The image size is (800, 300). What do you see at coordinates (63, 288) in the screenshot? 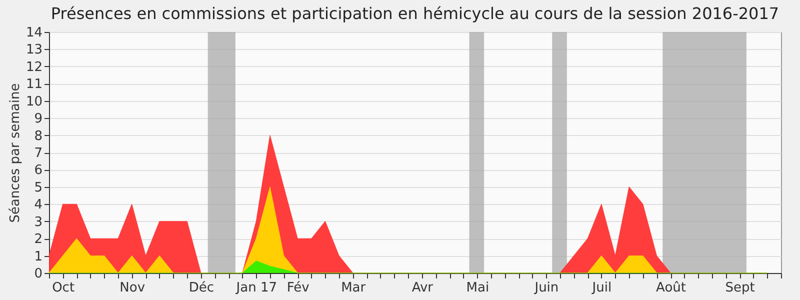
I see `x-tick-label: Oct` at bounding box center [63, 288].